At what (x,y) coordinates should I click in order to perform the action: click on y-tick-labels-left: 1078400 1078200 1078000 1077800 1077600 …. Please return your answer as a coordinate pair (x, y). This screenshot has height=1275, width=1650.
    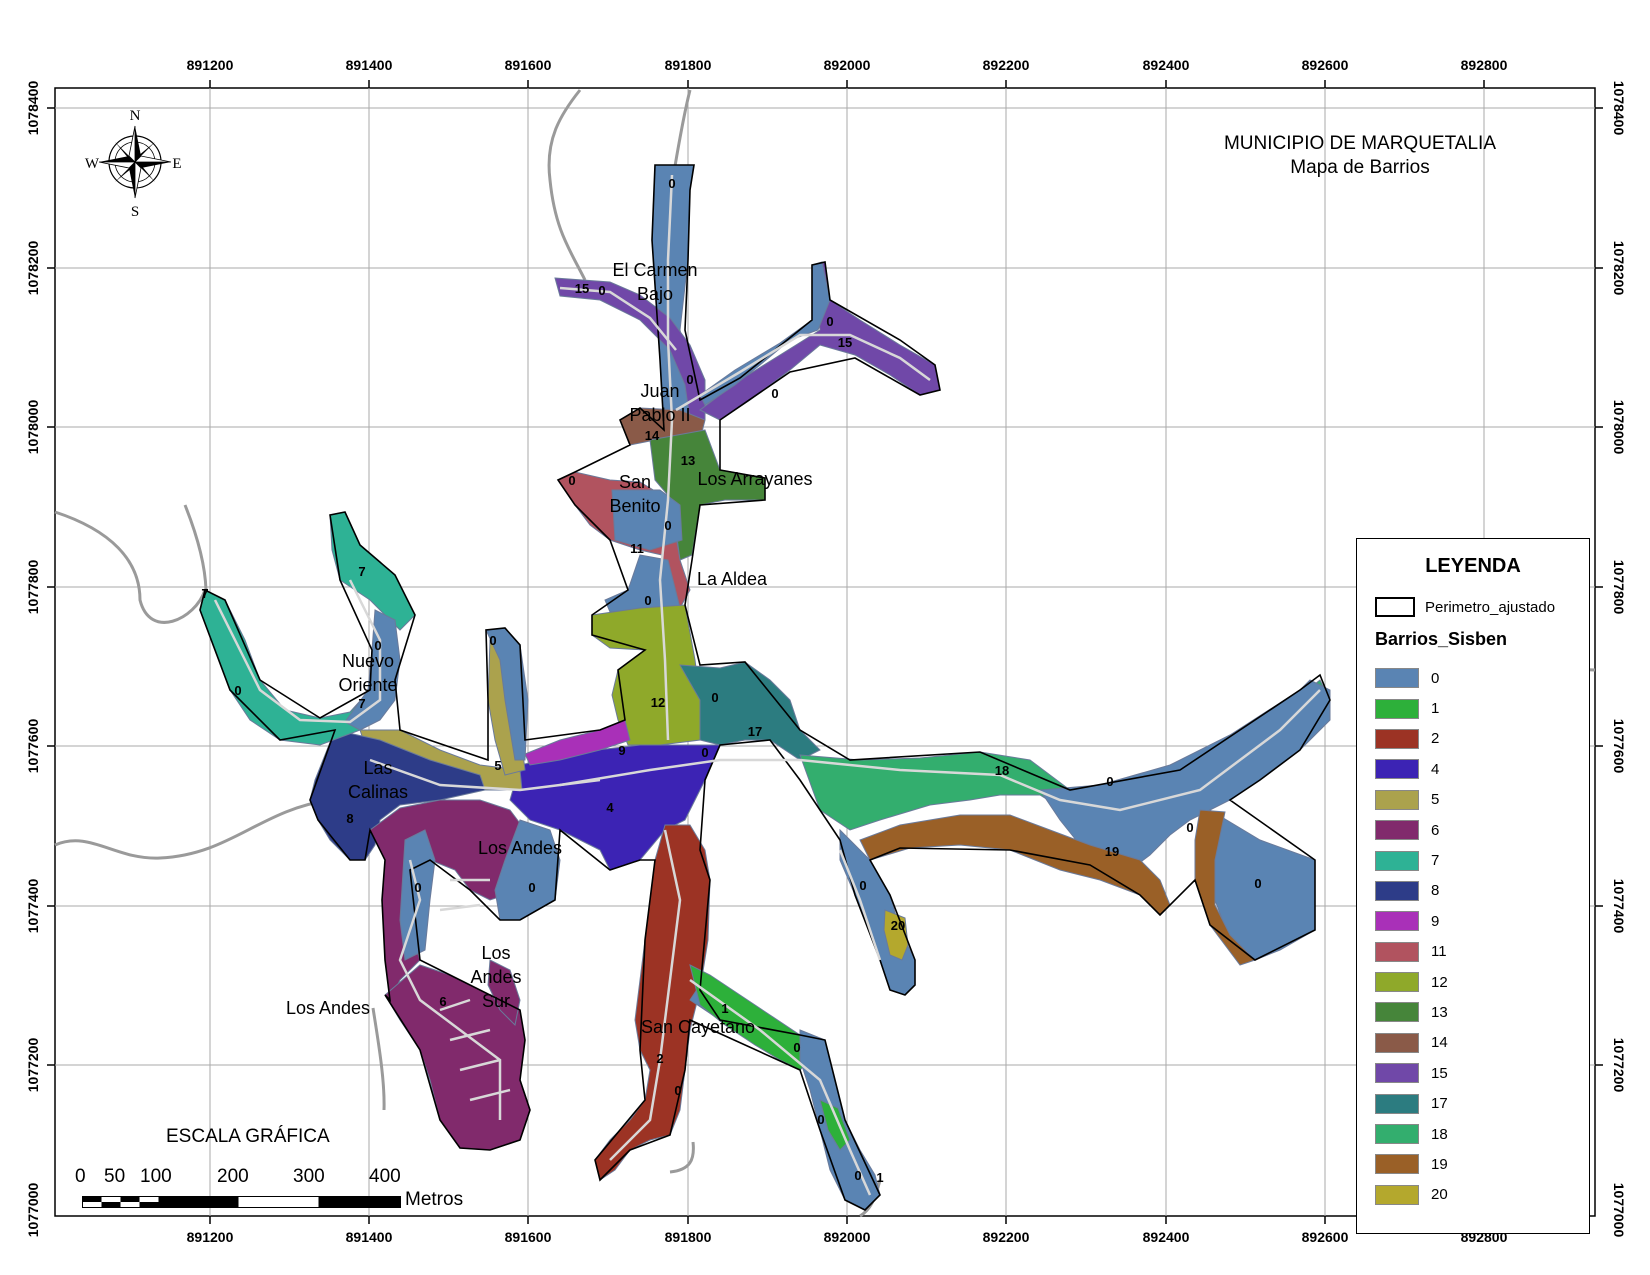
    Looking at the image, I should click on (33, 659).